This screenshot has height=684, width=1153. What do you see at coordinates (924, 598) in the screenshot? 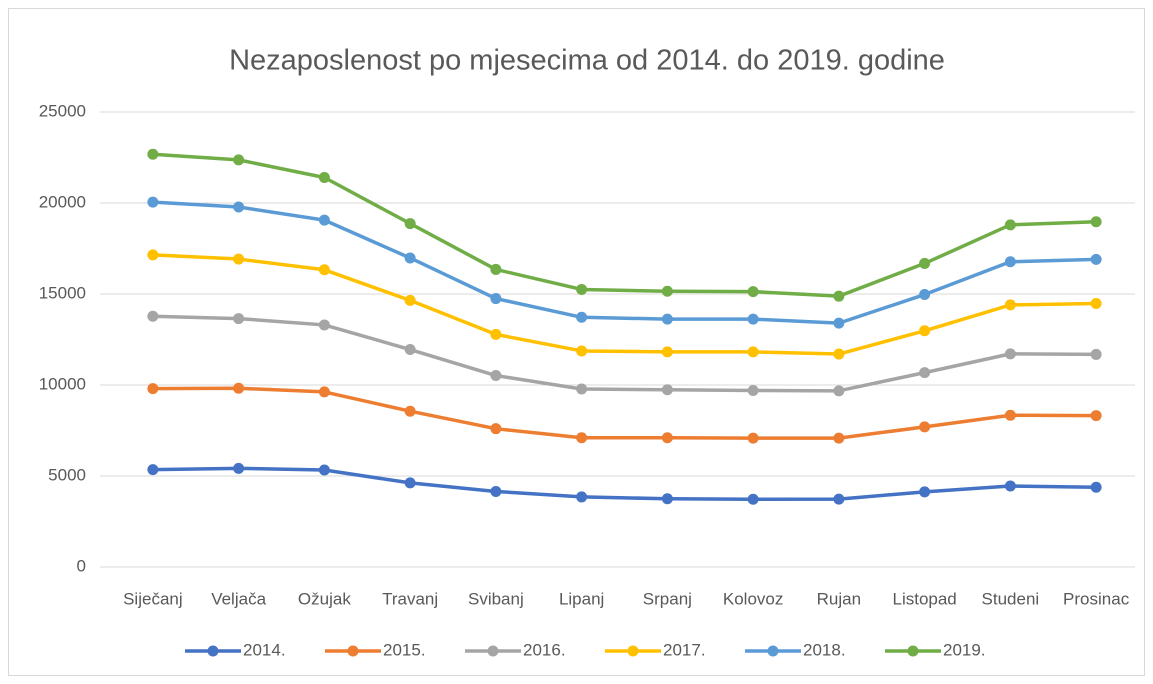
I see `x-tick-label: Listopad` at bounding box center [924, 598].